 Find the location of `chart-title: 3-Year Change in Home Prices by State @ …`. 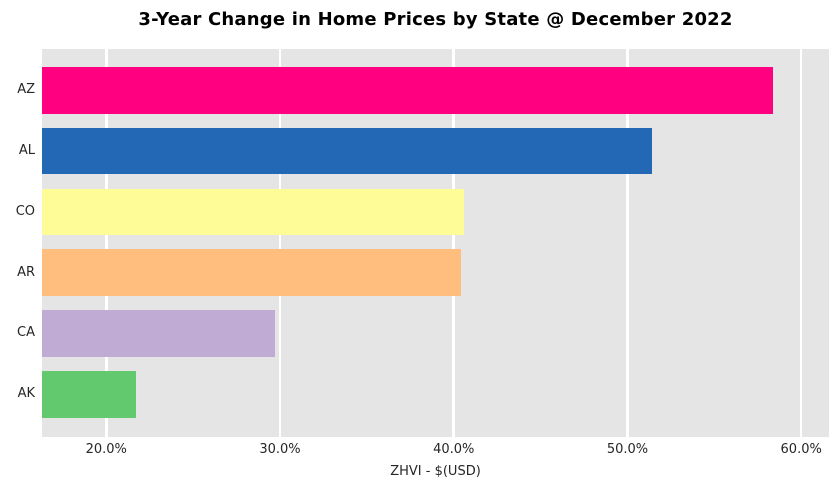

chart-title: 3-Year Change in Home Prices by State @ … is located at coordinates (435, 19).